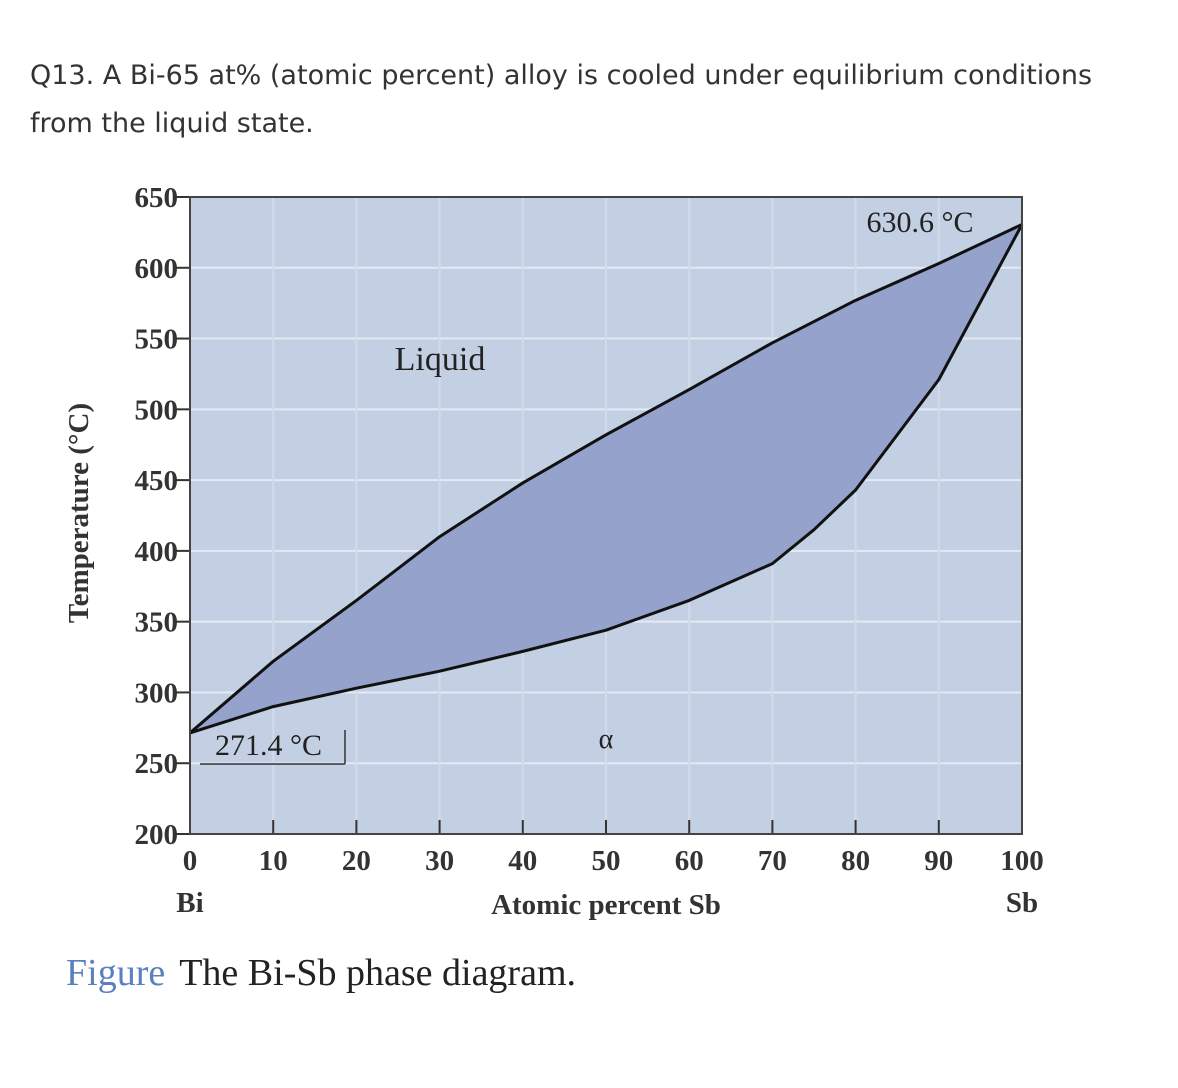  Describe the element at coordinates (157, 693) in the screenshot. I see `y-tick-label s tick: 300` at that location.